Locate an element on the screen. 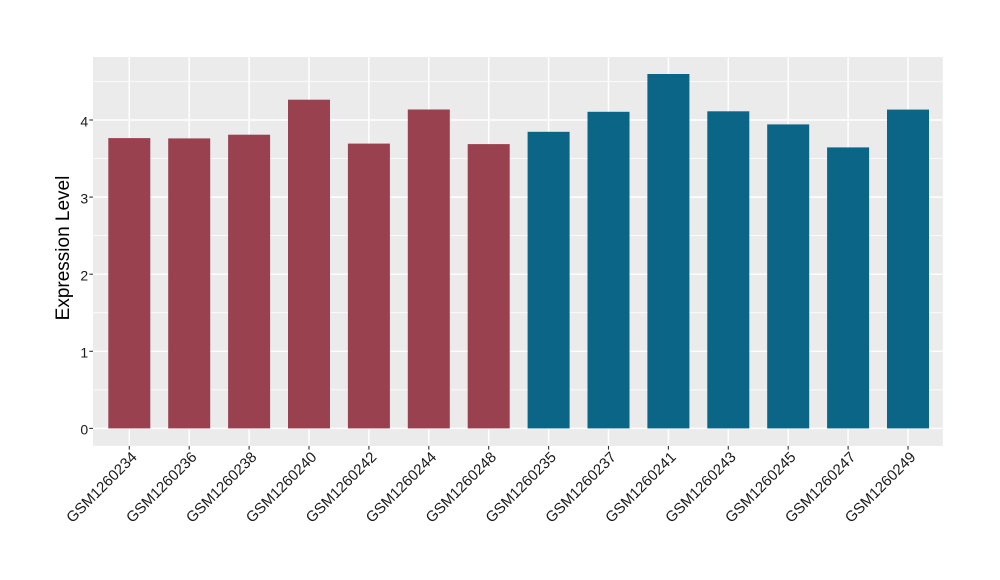 The width and height of the screenshot is (1000, 580). svg-text: 2 is located at coordinates (84, 276).